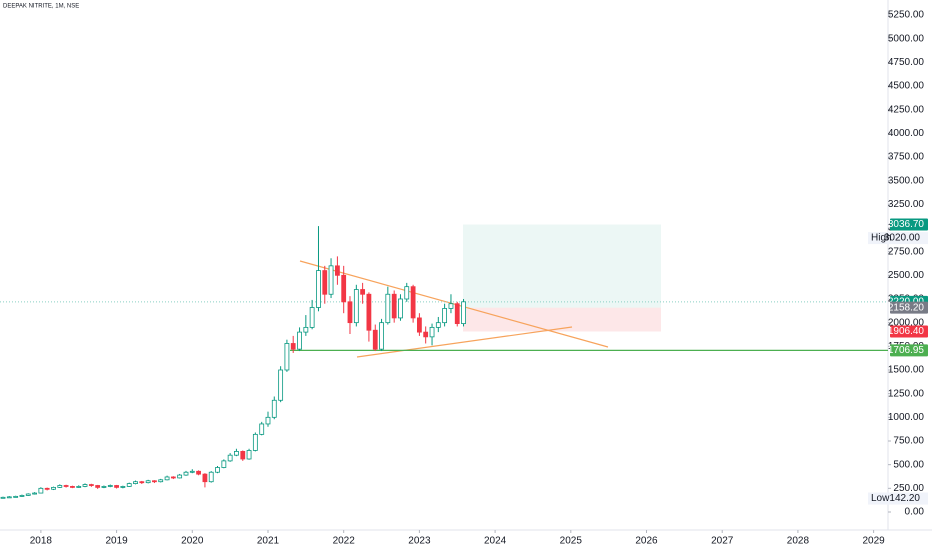 Image resolution: width=932 pixels, height=550 pixels. I want to click on loss-zone, so click(562, 319).